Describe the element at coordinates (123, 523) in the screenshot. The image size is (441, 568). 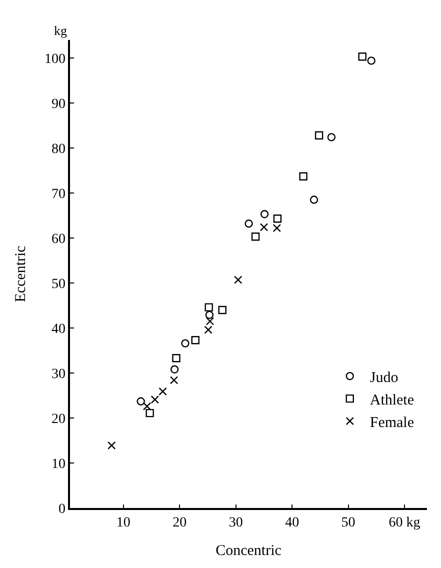
I see `x-tick-label: 10` at that location.